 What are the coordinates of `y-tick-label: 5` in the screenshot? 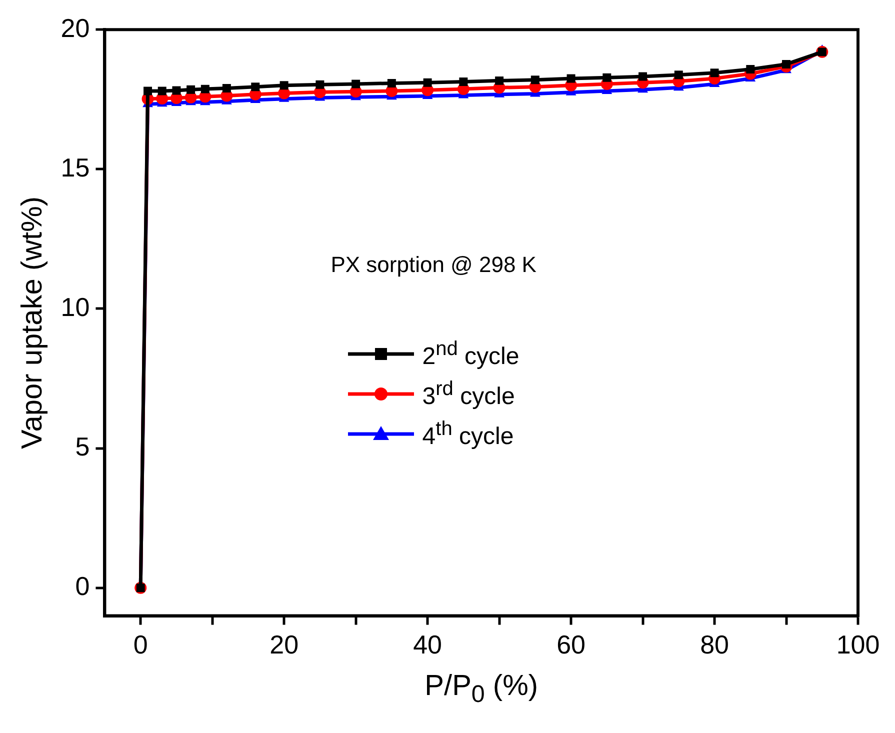 It's located at (82, 446).